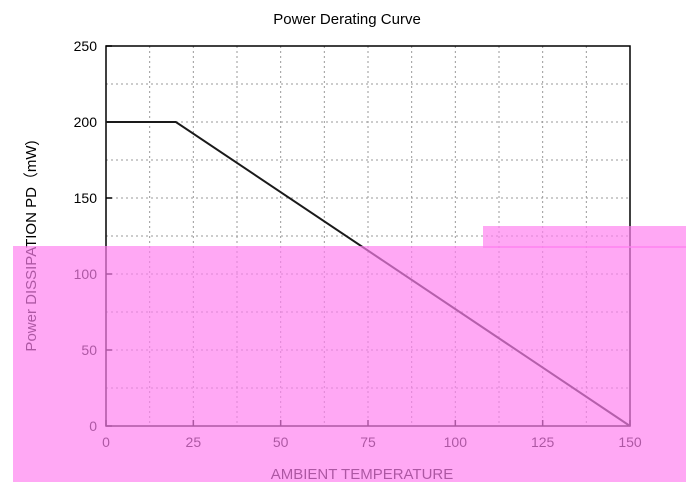 This screenshot has width=693, height=488. I want to click on x-tick-label: 125, so click(543, 442).